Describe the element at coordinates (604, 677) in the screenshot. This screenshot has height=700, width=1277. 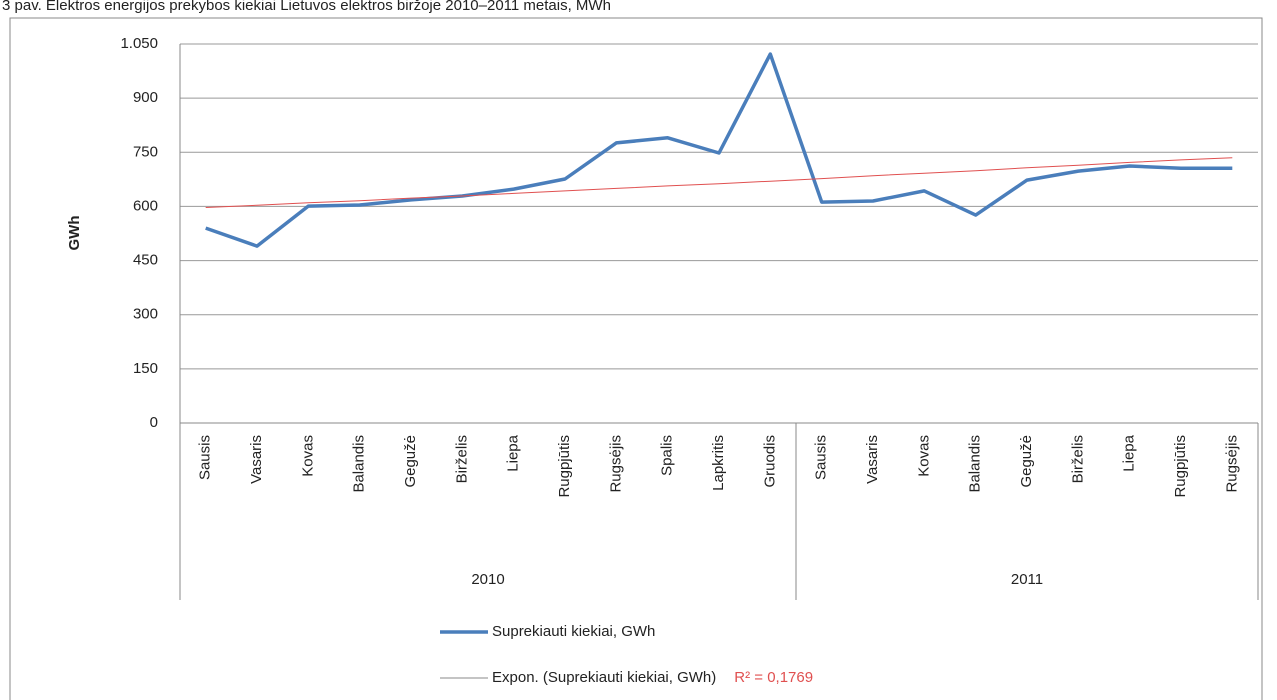
I see `legend-label: Expon. (Suprekiauti kiekiai, GWh)` at that location.